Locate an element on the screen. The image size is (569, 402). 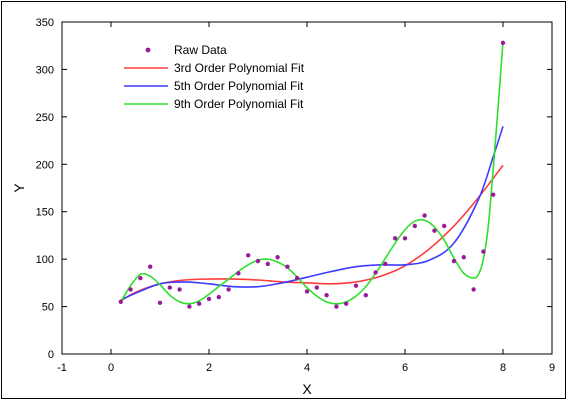
y-tick-label: 250 is located at coordinates (45, 118).